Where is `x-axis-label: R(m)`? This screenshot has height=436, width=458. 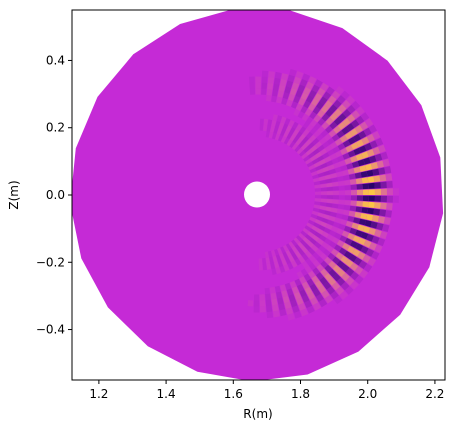
x-axis-label: R(m) is located at coordinates (257, 414).